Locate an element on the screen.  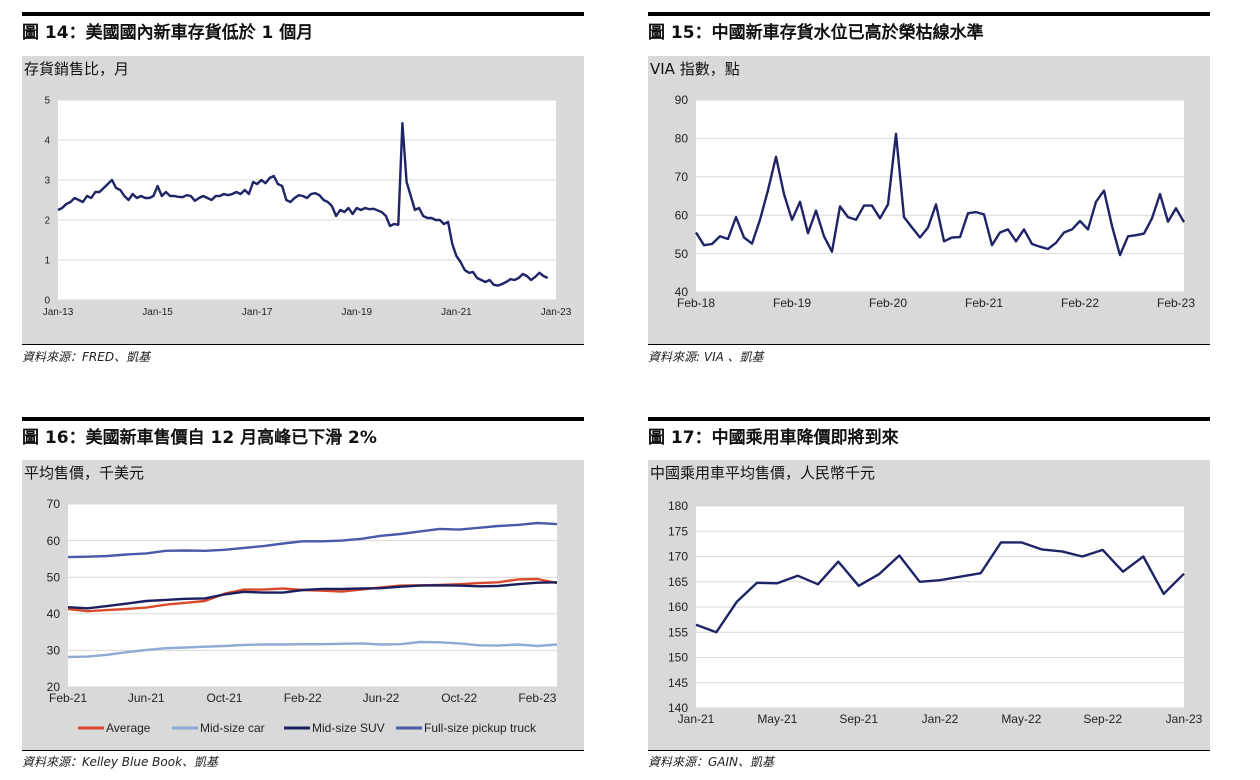
source-note: 資料來源：GAIN、凱基 is located at coordinates (711, 762).